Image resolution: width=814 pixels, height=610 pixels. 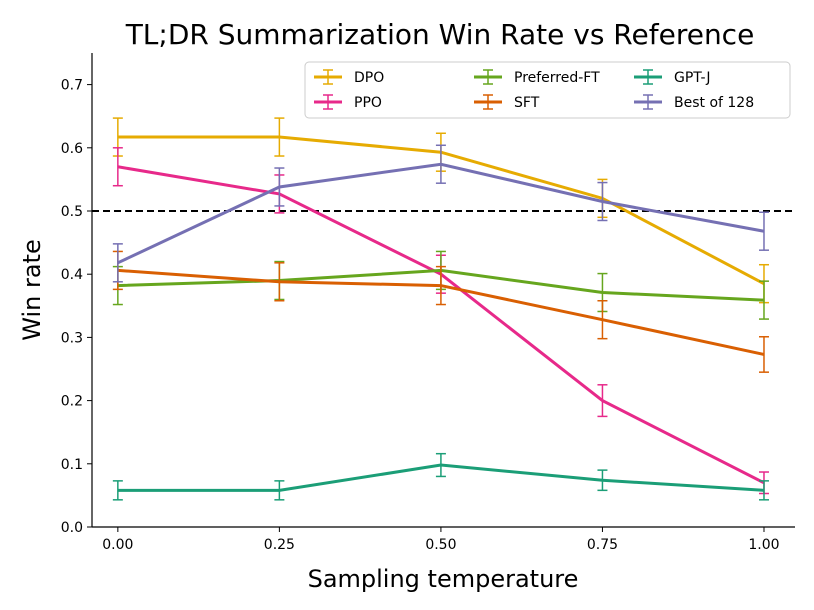 What do you see at coordinates (714, 103) in the screenshot?
I see `legend-label: Best of 128` at bounding box center [714, 103].